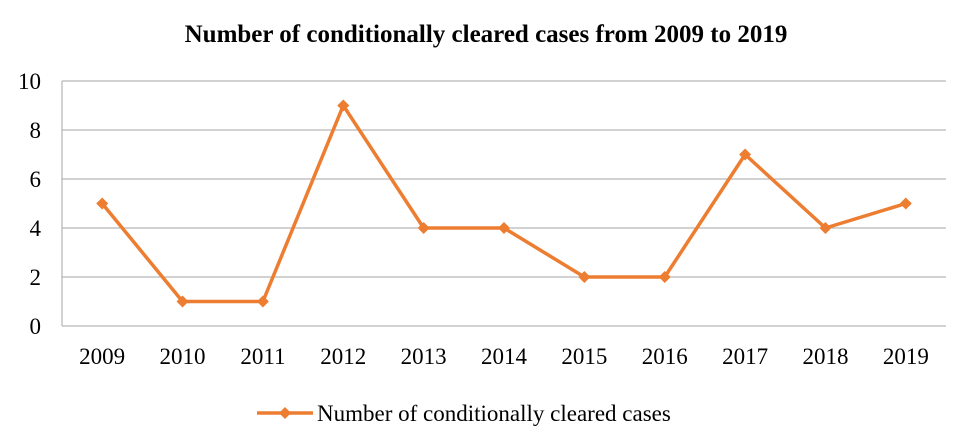  What do you see at coordinates (424, 356) in the screenshot?
I see `x-tick-label: 2013` at bounding box center [424, 356].